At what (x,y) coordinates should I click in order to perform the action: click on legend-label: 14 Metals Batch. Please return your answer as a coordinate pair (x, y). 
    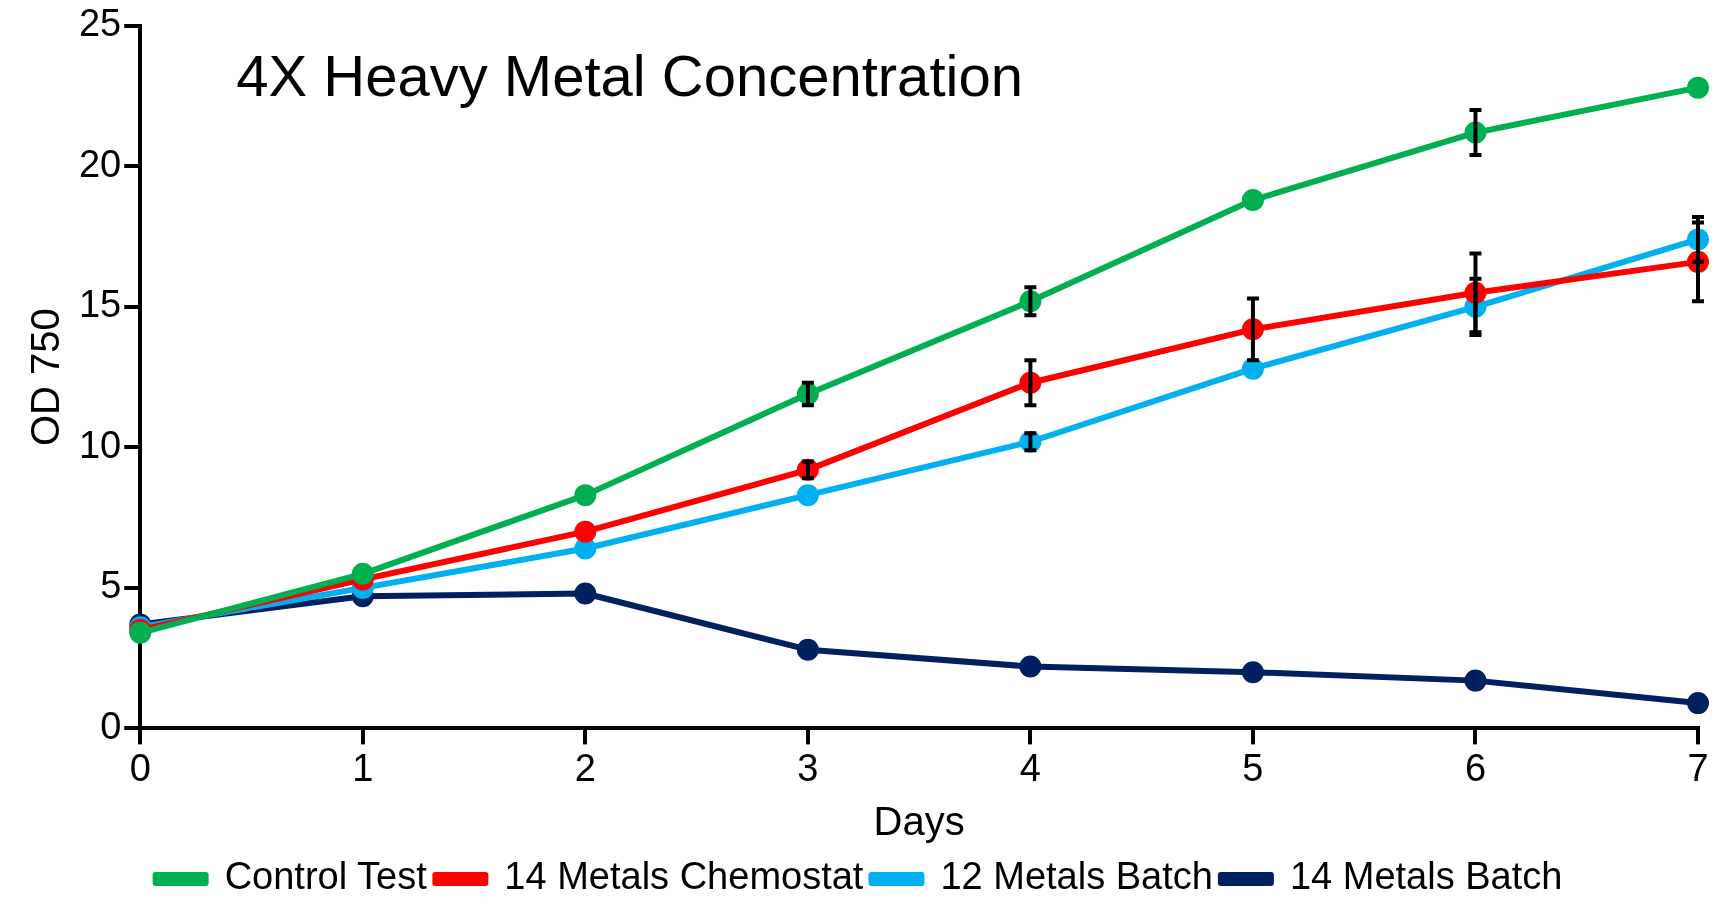
    Looking at the image, I should click on (1426, 876).